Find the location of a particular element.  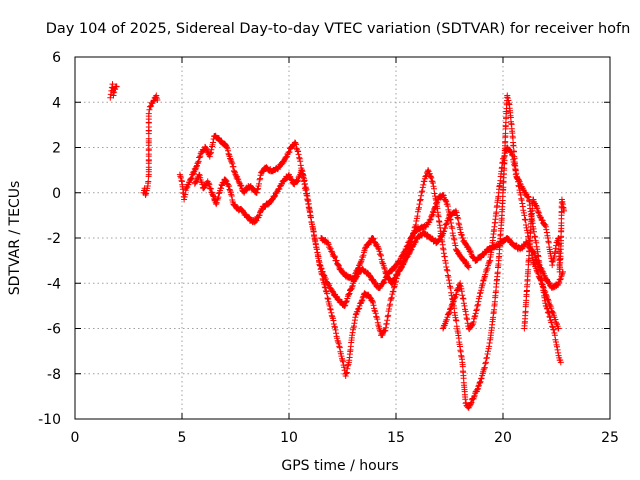

x-tick-label: 15 is located at coordinates (396, 438).